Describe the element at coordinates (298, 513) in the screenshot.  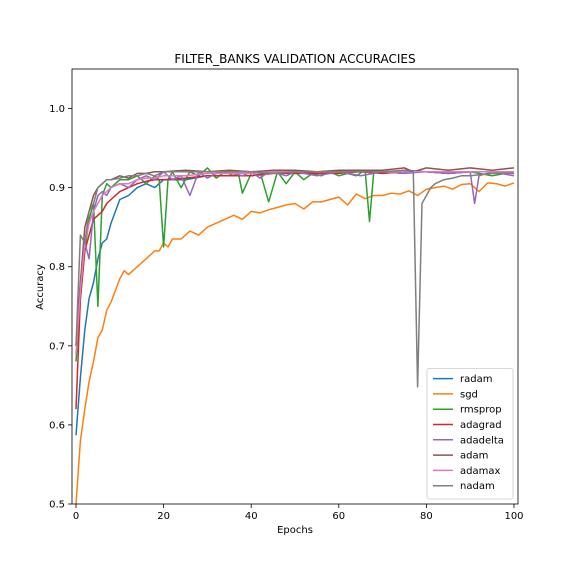
I see `x-axis: 0 20 40 60 80 100` at that location.